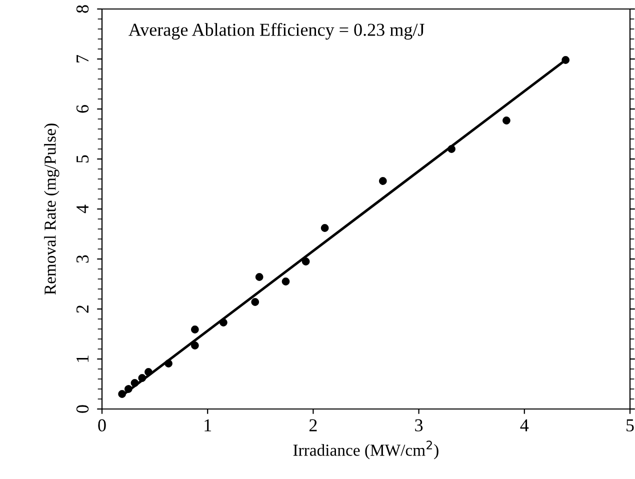 The height and width of the screenshot is (479, 635). I want to click on x-tick-label: 0, so click(102, 425).